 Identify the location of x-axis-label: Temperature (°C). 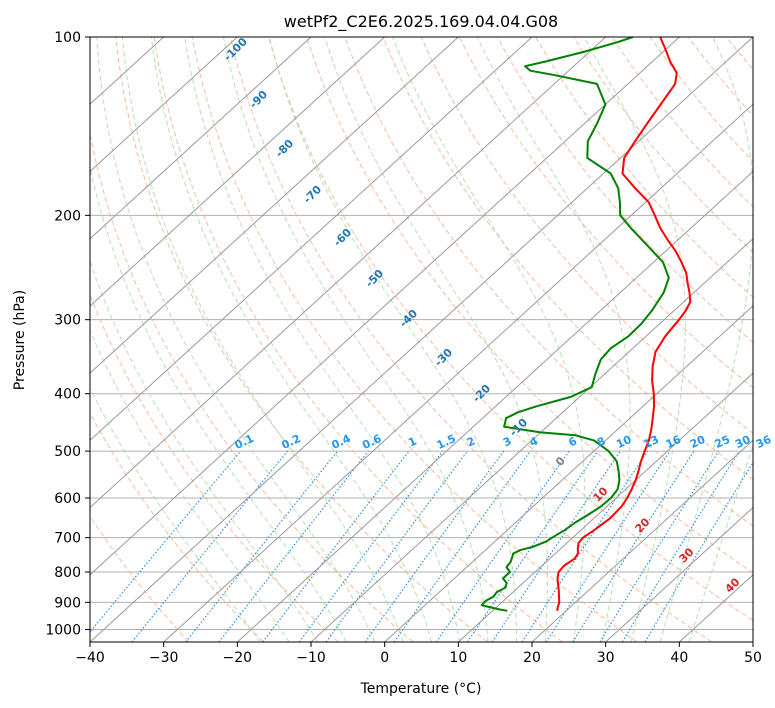
(421, 689).